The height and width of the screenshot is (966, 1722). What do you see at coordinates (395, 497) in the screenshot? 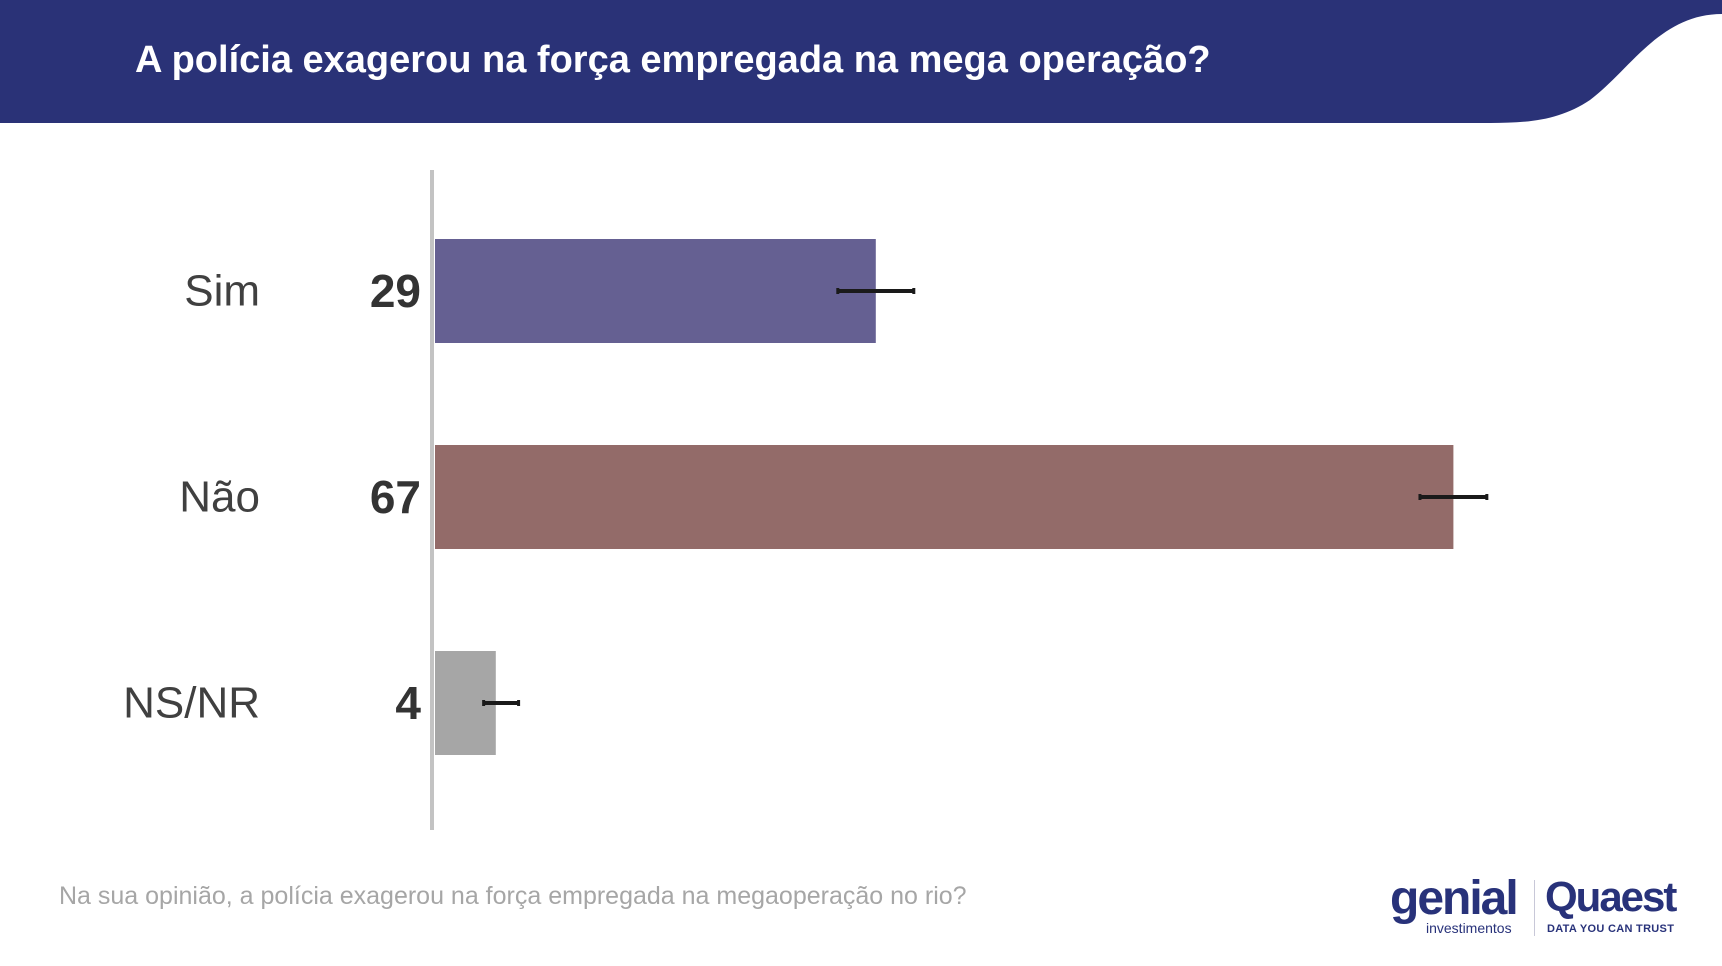
I see `value-label-n-o: 67` at bounding box center [395, 497].